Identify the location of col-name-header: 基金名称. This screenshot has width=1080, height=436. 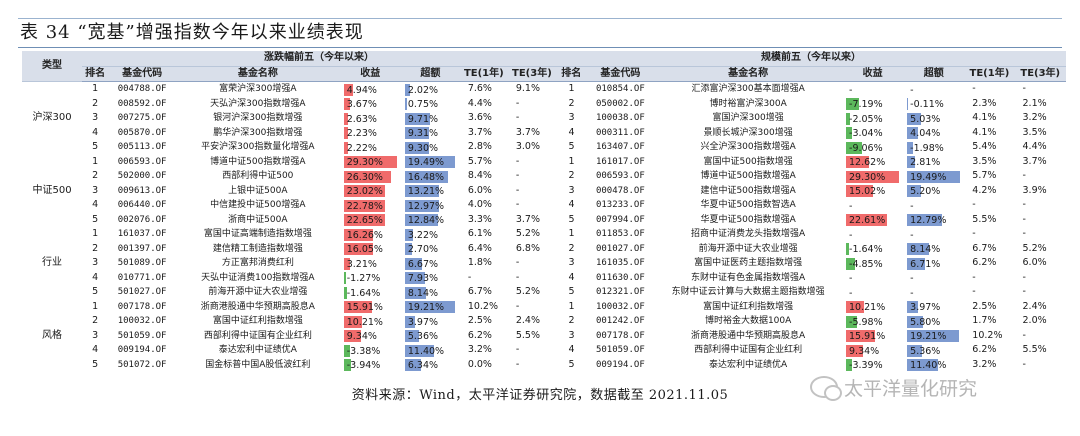
(748, 74).